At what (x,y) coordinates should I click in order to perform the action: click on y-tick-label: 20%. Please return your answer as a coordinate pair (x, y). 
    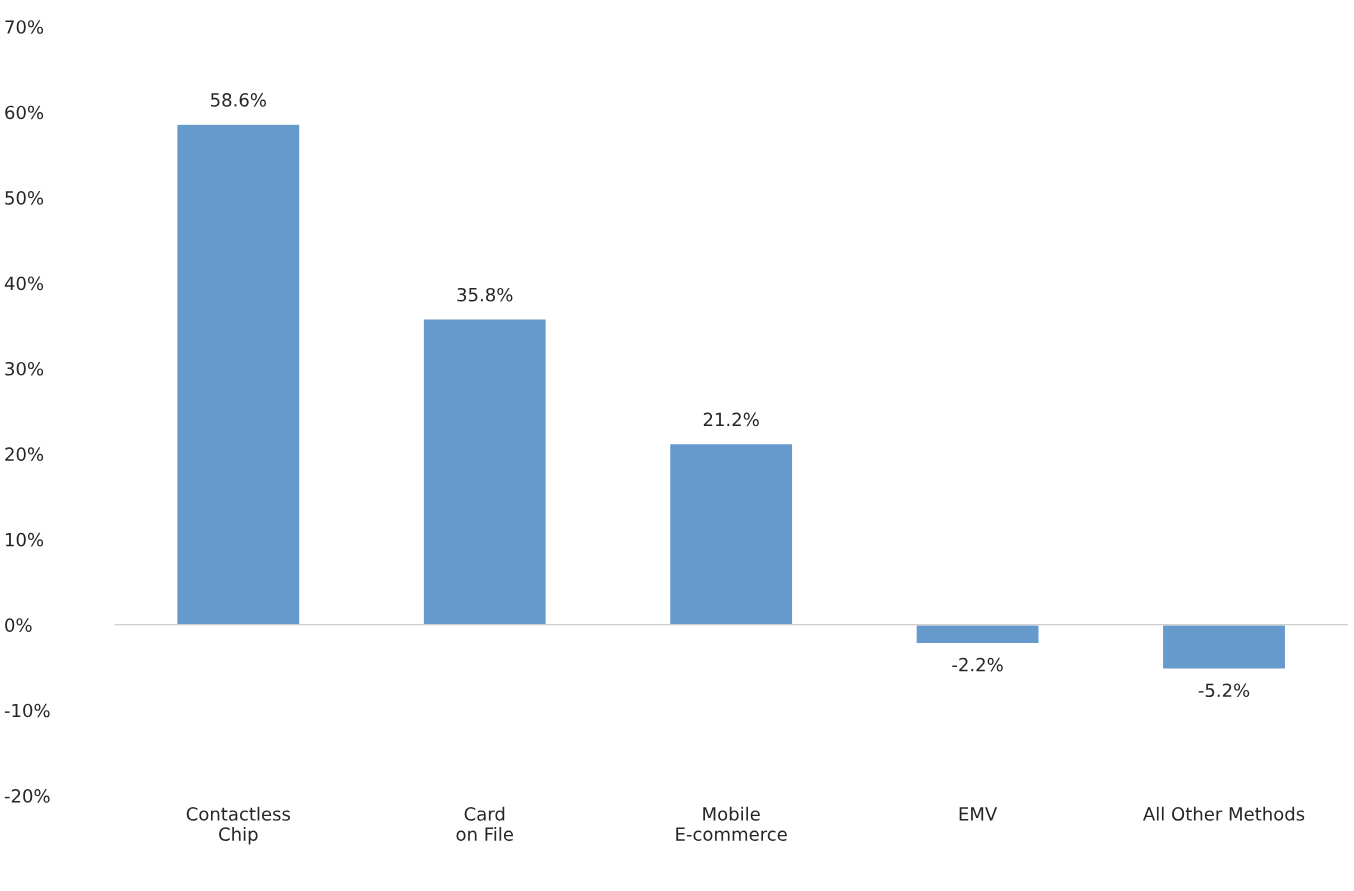
    Looking at the image, I should click on (24, 454).